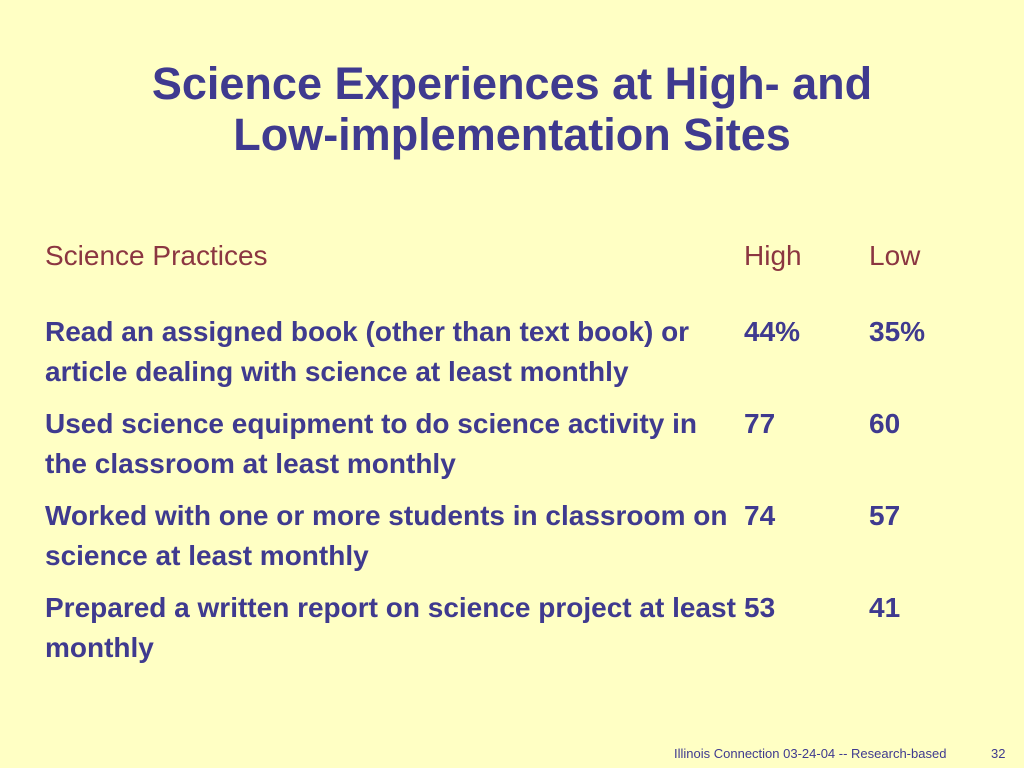  I want to click on title-line-2: Low-implementation Sites, so click(512, 134).